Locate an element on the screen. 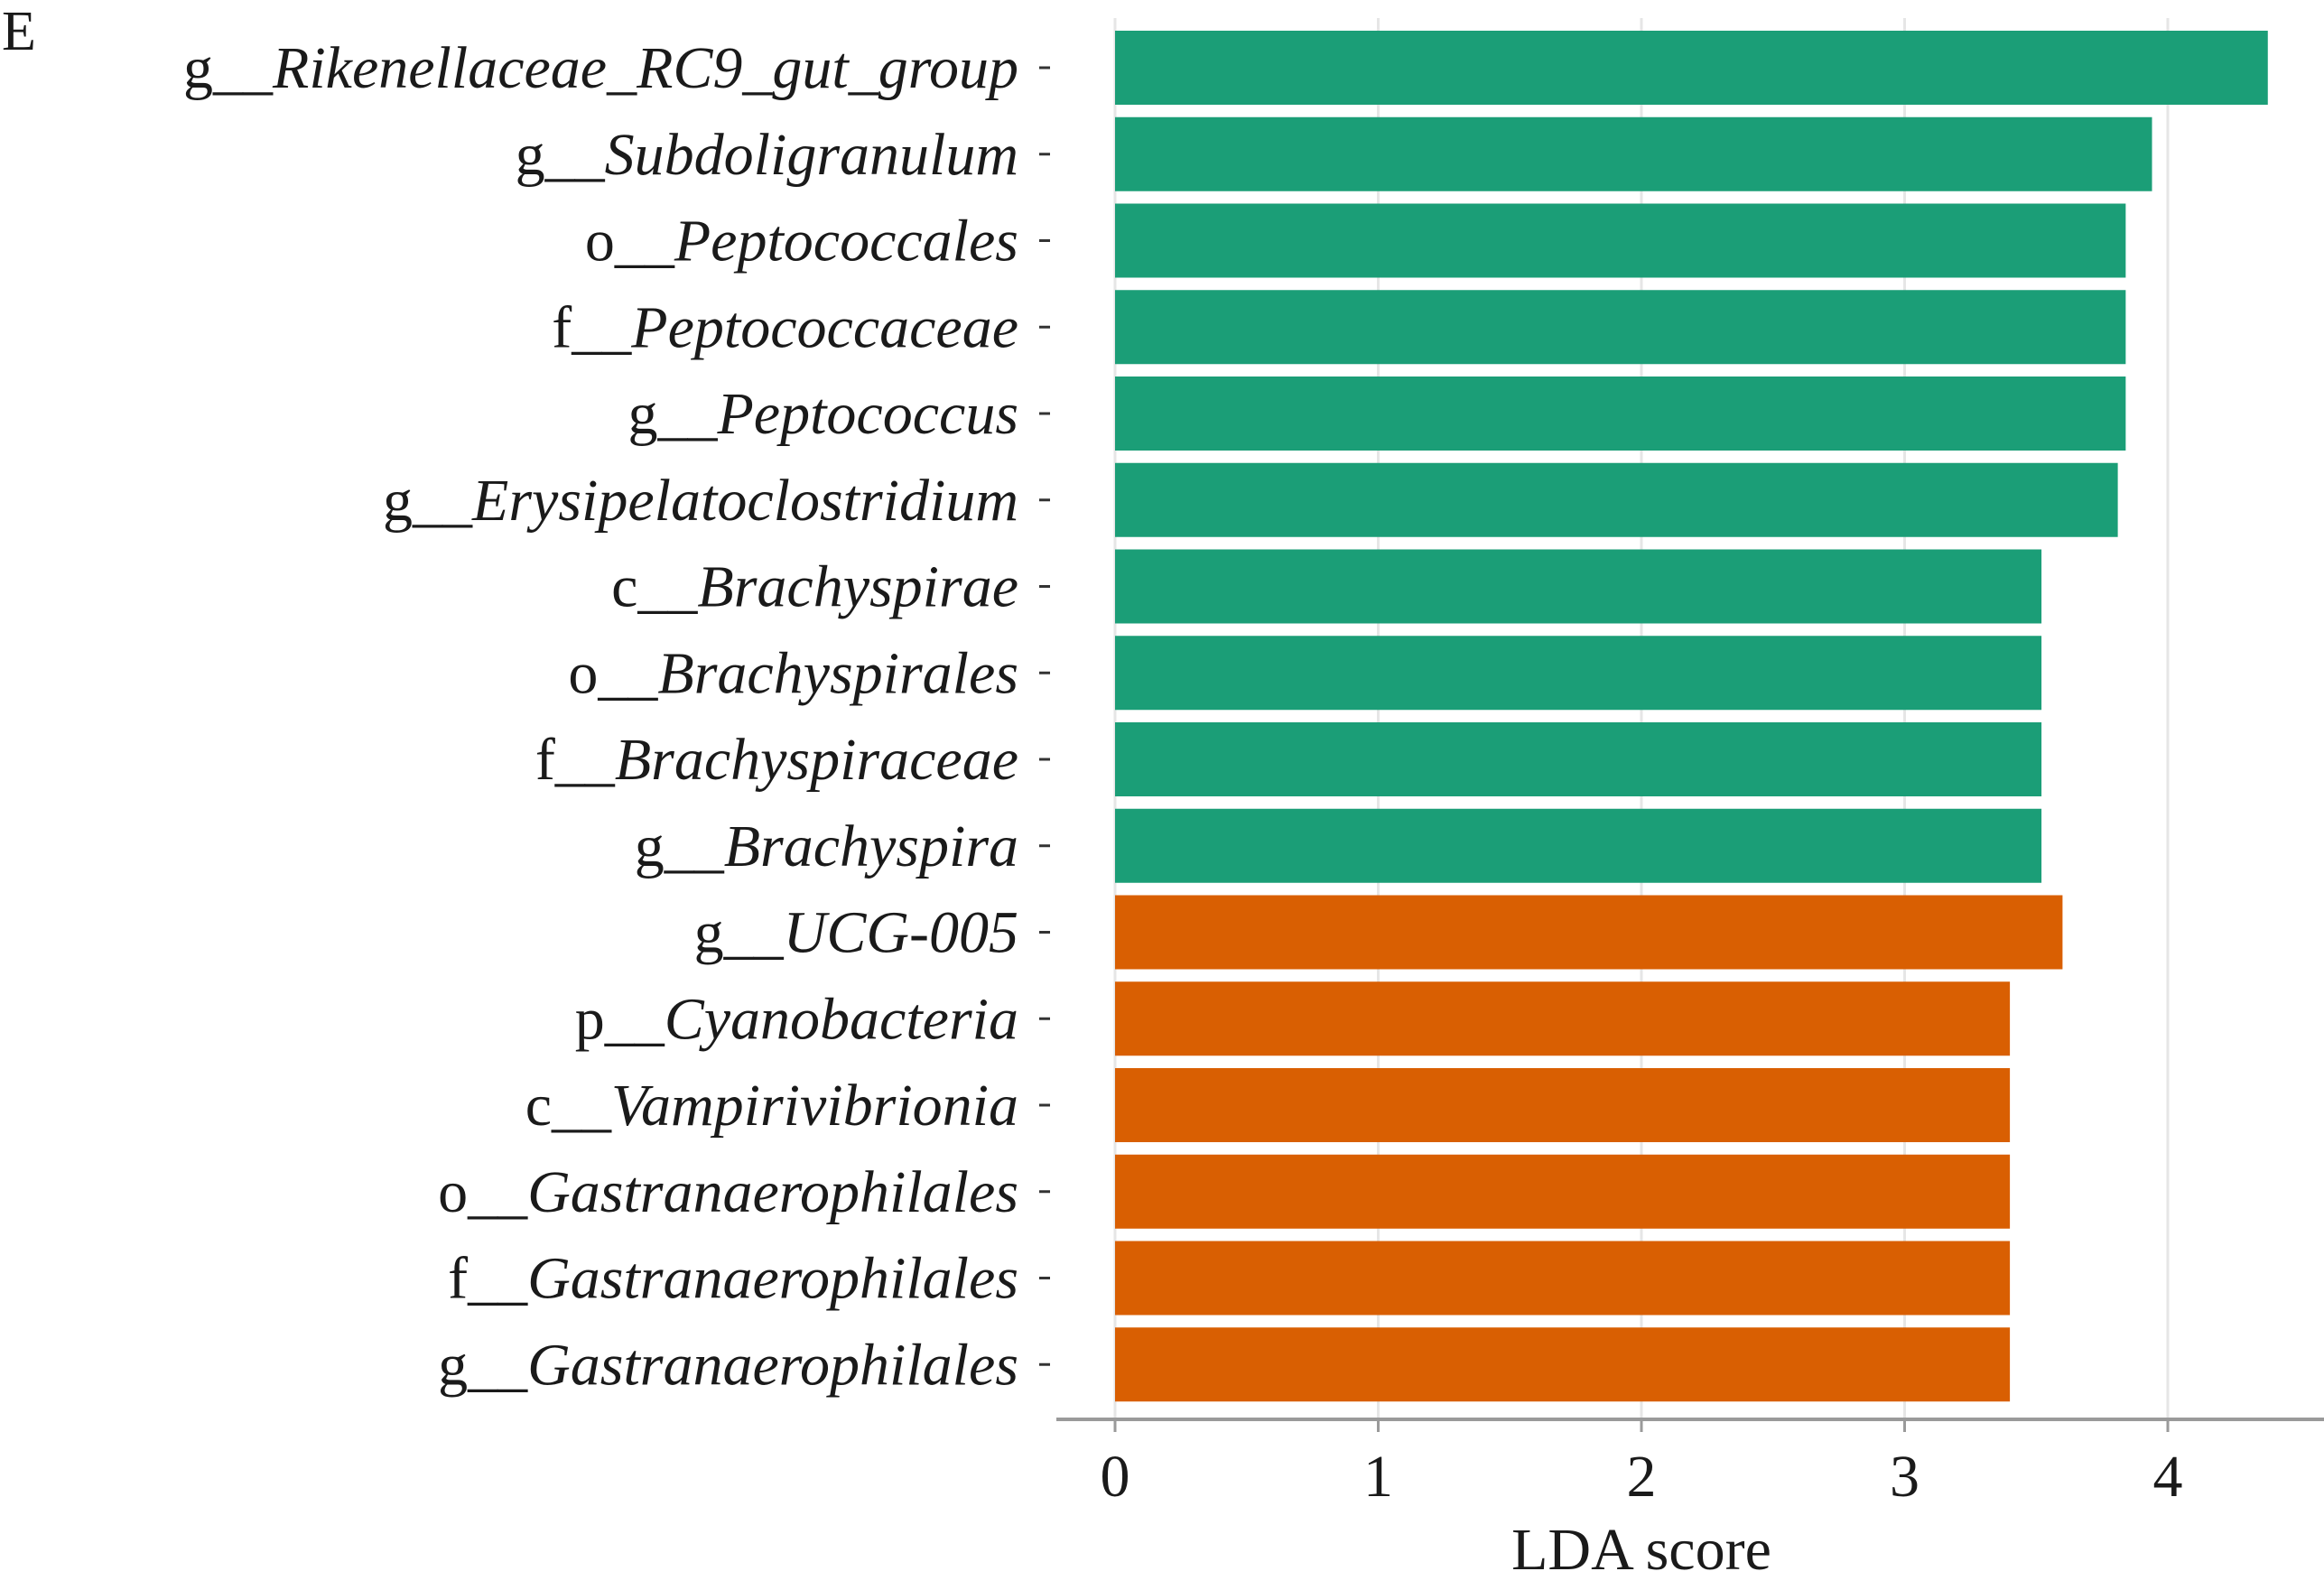 The image size is (2324, 1590). category-label-2: o__Peptococcales is located at coordinates (801, 242).